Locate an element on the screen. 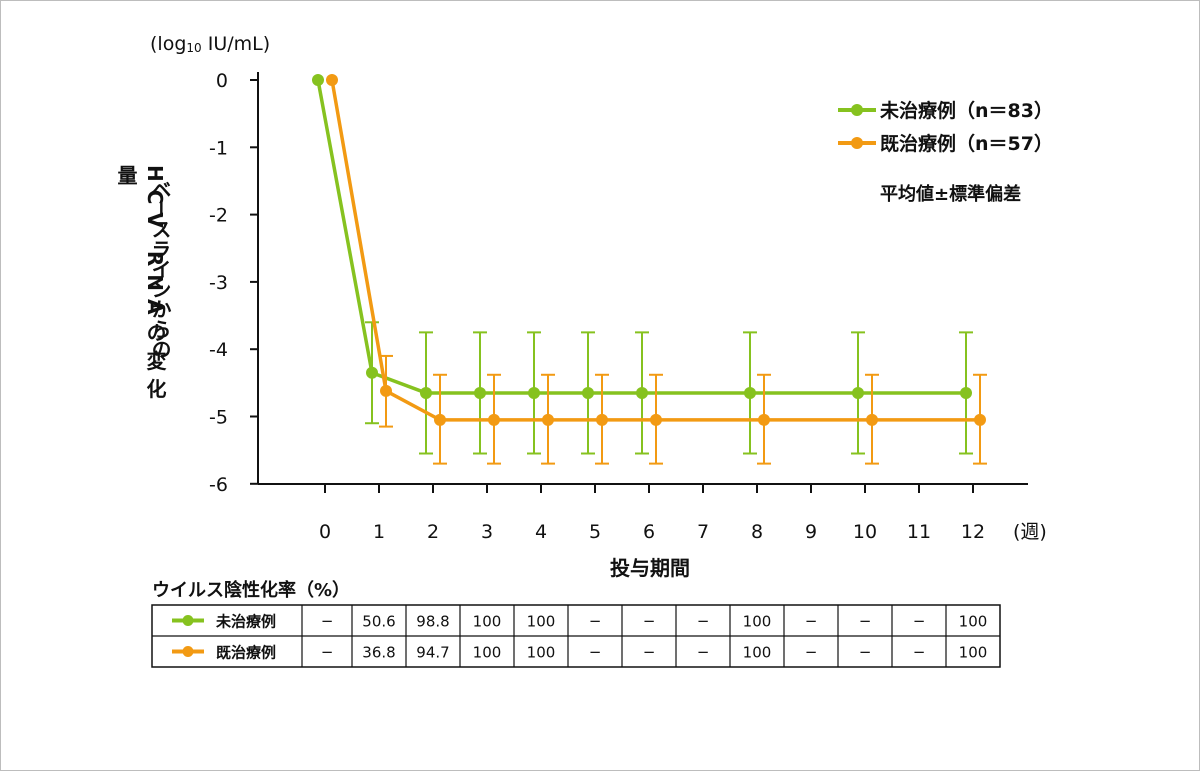 This screenshot has width=1200, height=771. y-axis-title-line1: HCV RNAの変化量 is located at coordinates (140, 286).